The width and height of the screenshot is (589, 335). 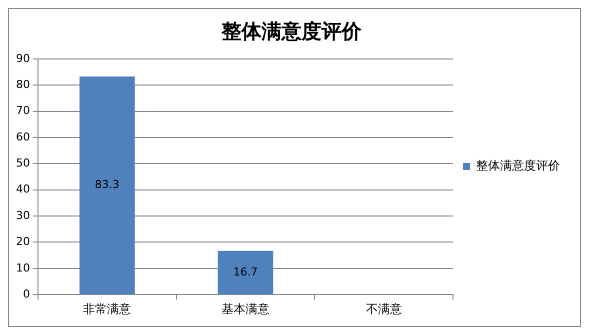 What do you see at coordinates (23, 267) in the screenshot?
I see `y-tick-label: 10` at bounding box center [23, 267].